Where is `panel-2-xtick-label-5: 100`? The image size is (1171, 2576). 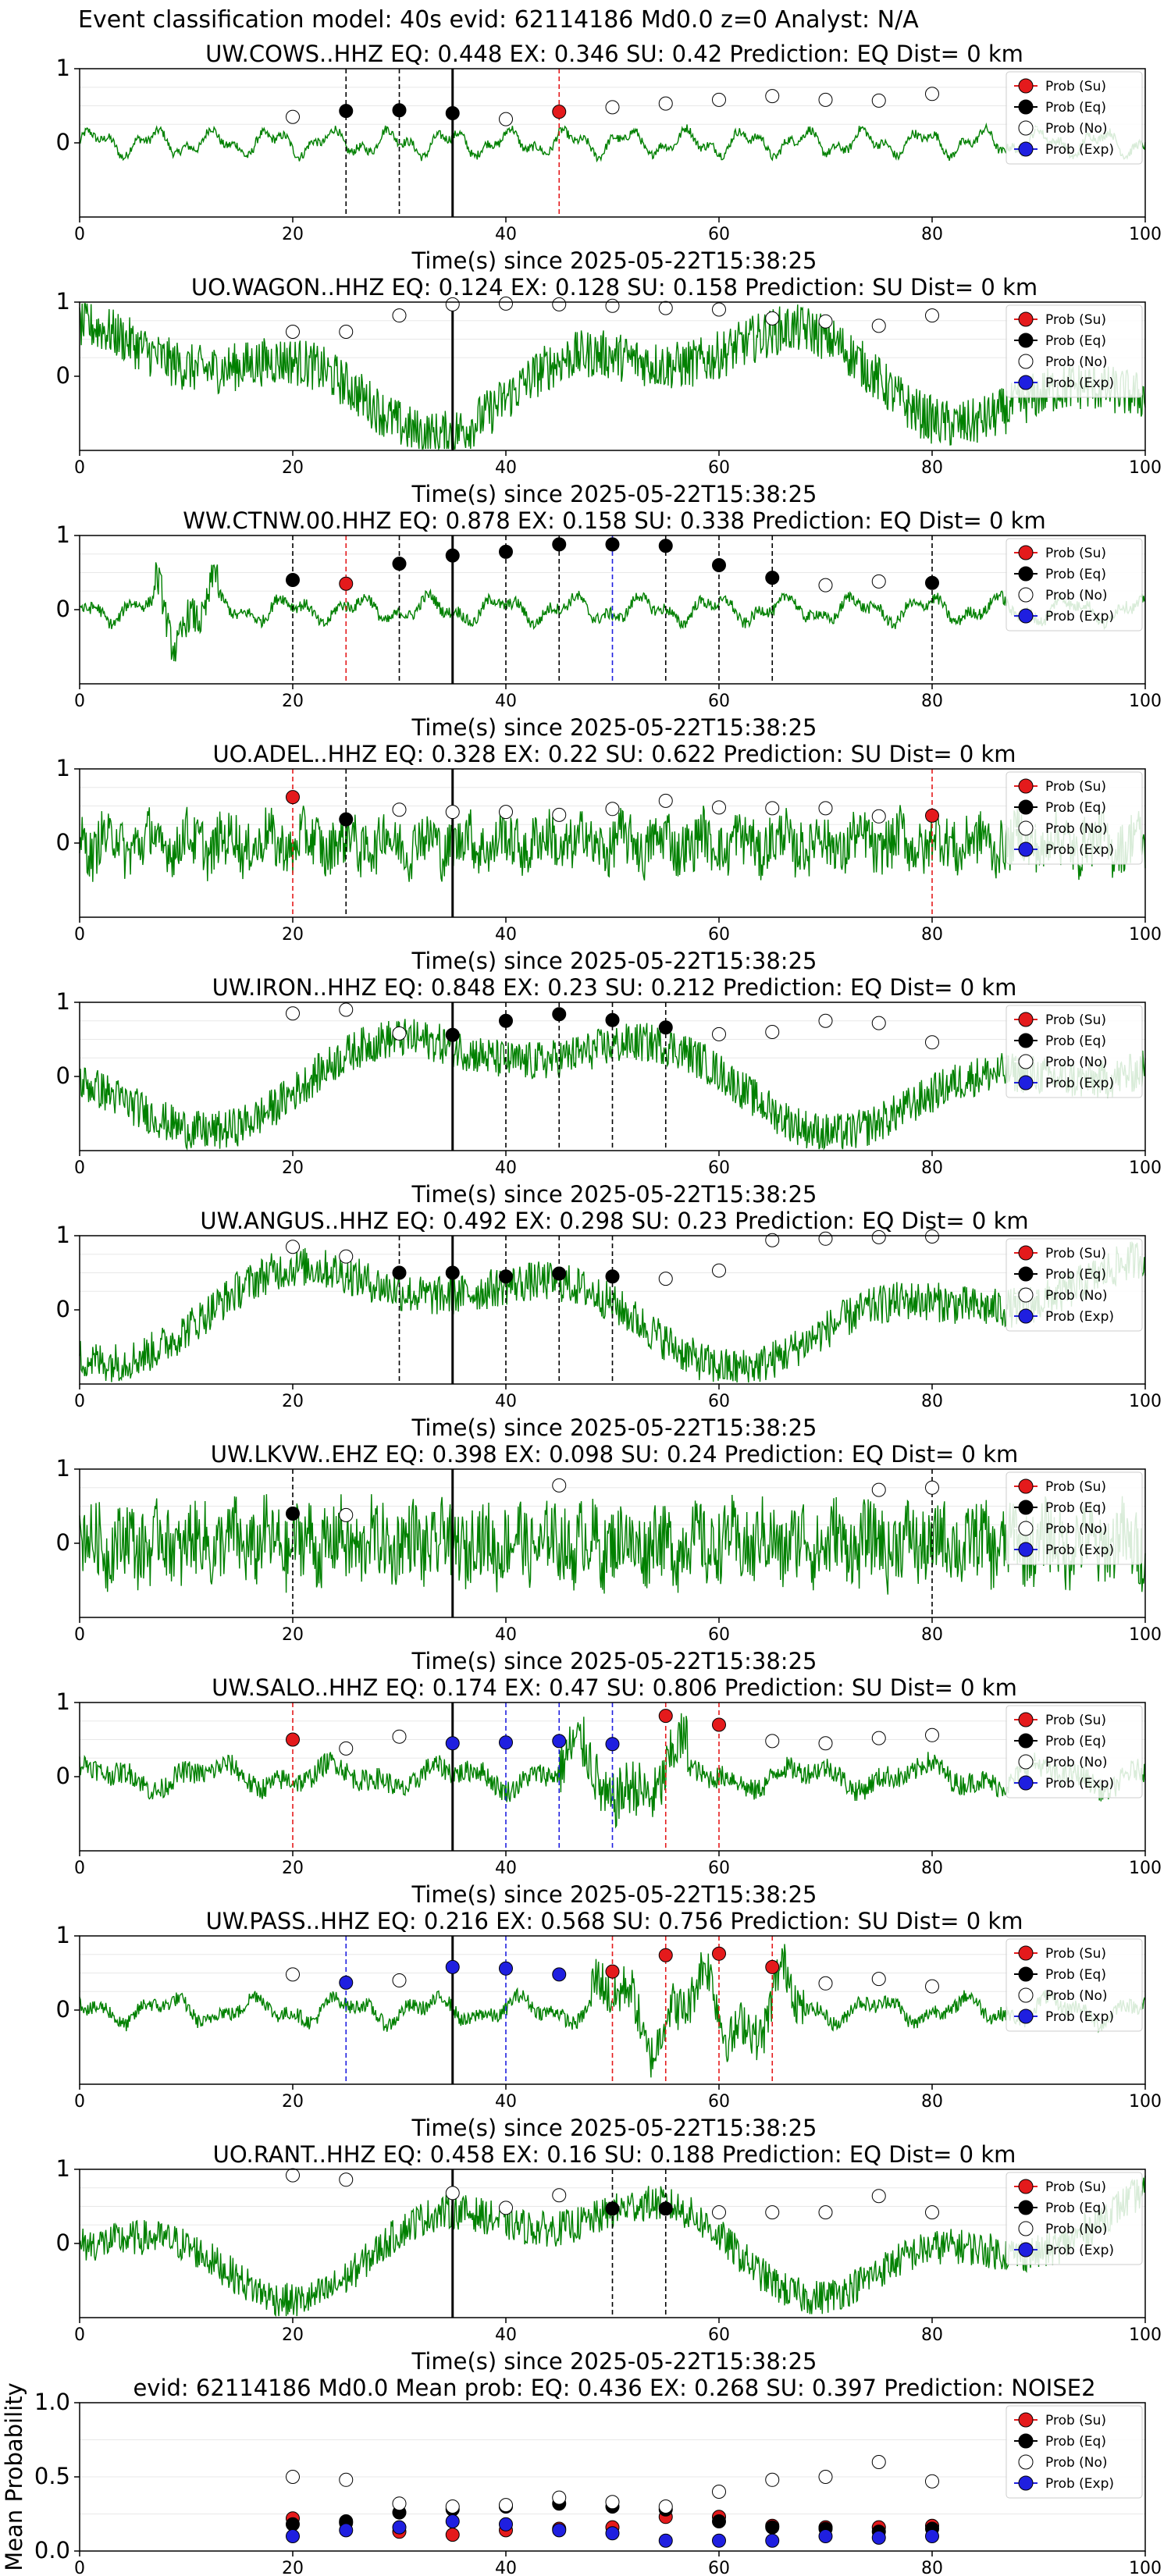 panel-2-xtick-label-5: 100 is located at coordinates (1145, 468).